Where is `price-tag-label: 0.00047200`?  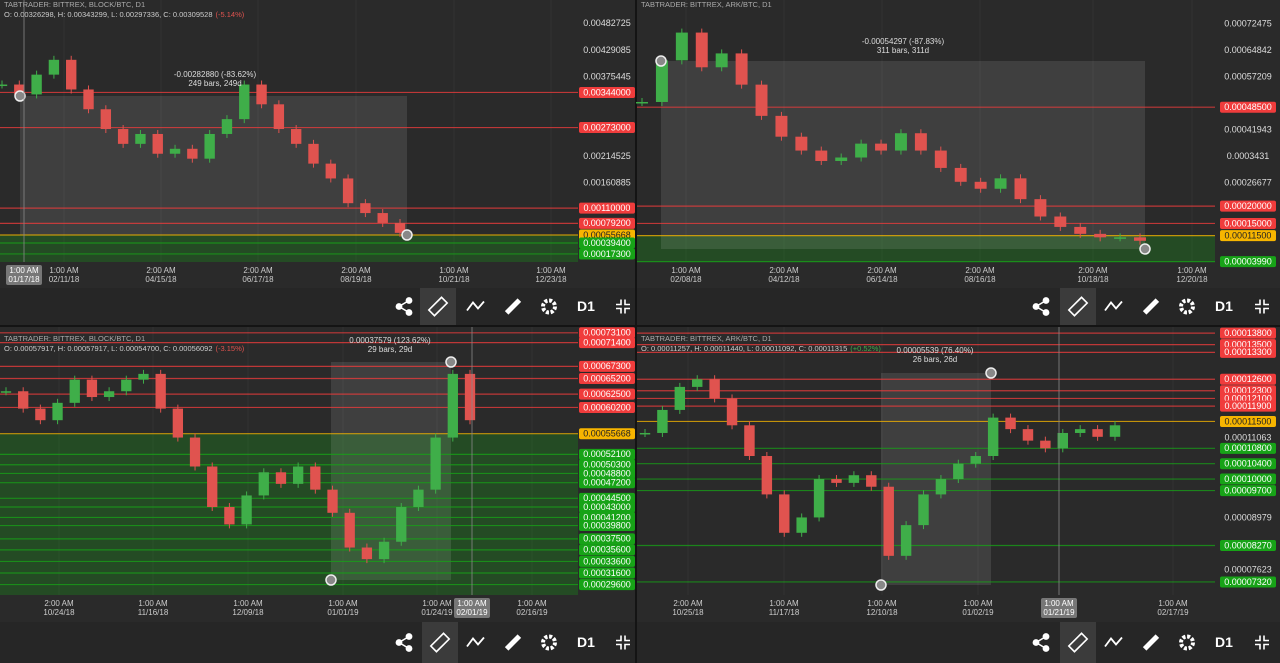 price-tag-label: 0.00047200 is located at coordinates (607, 483).